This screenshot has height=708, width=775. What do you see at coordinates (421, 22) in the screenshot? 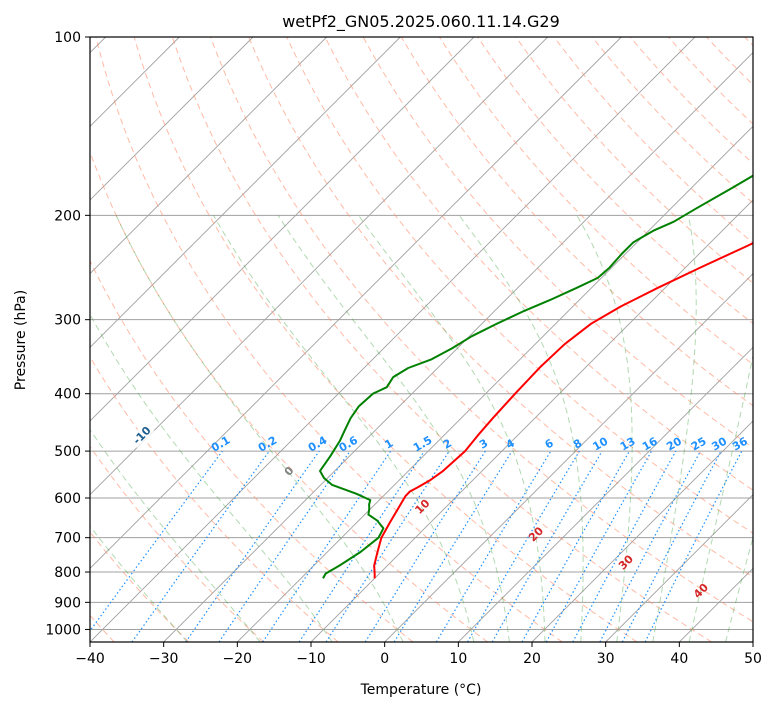
I see `chart-title: wetPf2_GN05.2025.060.11.14.G29` at bounding box center [421, 22].